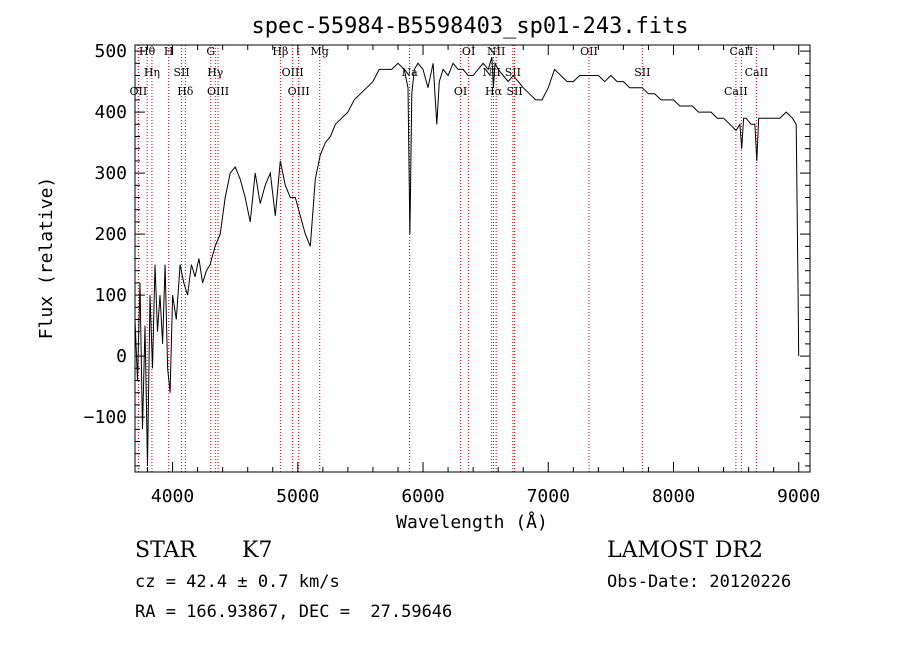 The height and width of the screenshot is (649, 900). What do you see at coordinates (422, 496) in the screenshot?
I see `x-tick-label: 6000` at bounding box center [422, 496].